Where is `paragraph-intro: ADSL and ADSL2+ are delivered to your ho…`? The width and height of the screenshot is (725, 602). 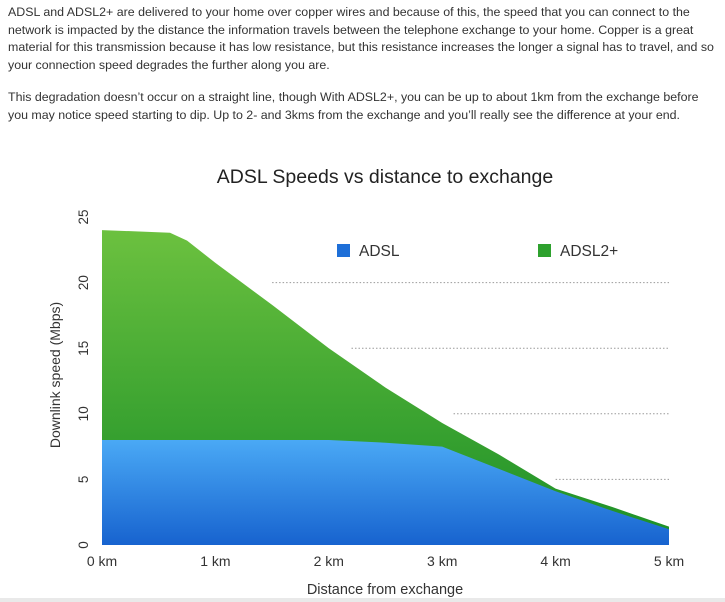
paragraph-intro: ADSL and ADSL2+ are delivered to your ho… is located at coordinates (361, 38).